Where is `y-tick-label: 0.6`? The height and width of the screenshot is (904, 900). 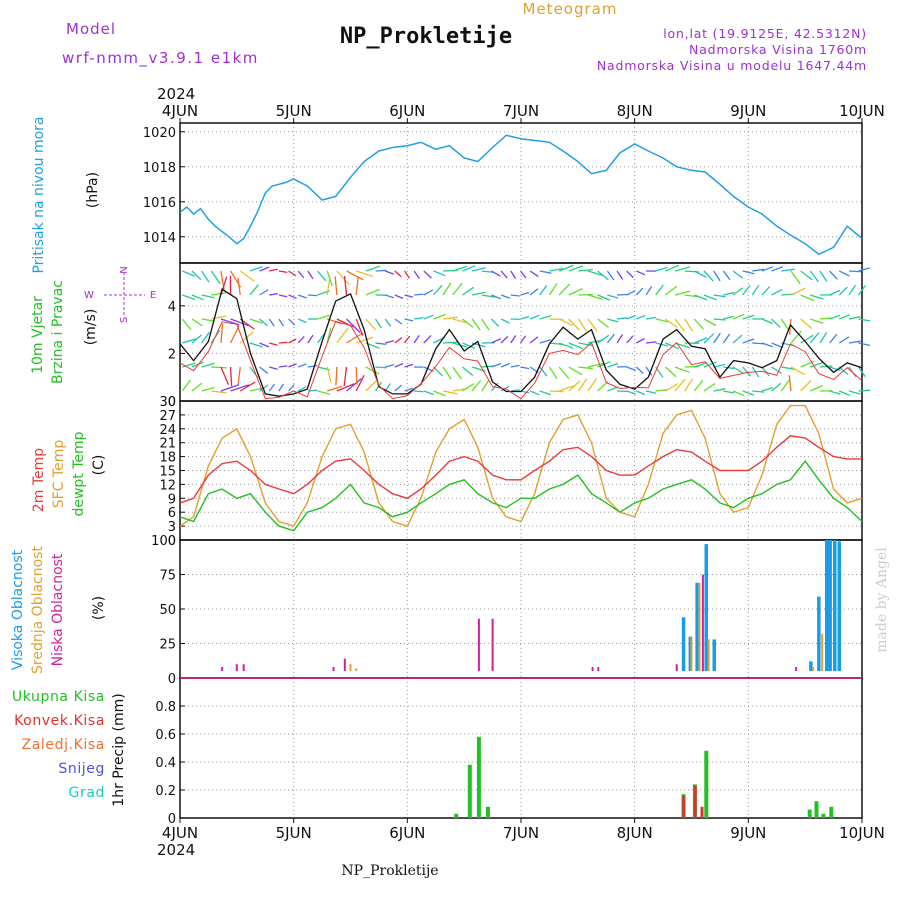 y-tick-label: 0.6 is located at coordinates (165, 735).